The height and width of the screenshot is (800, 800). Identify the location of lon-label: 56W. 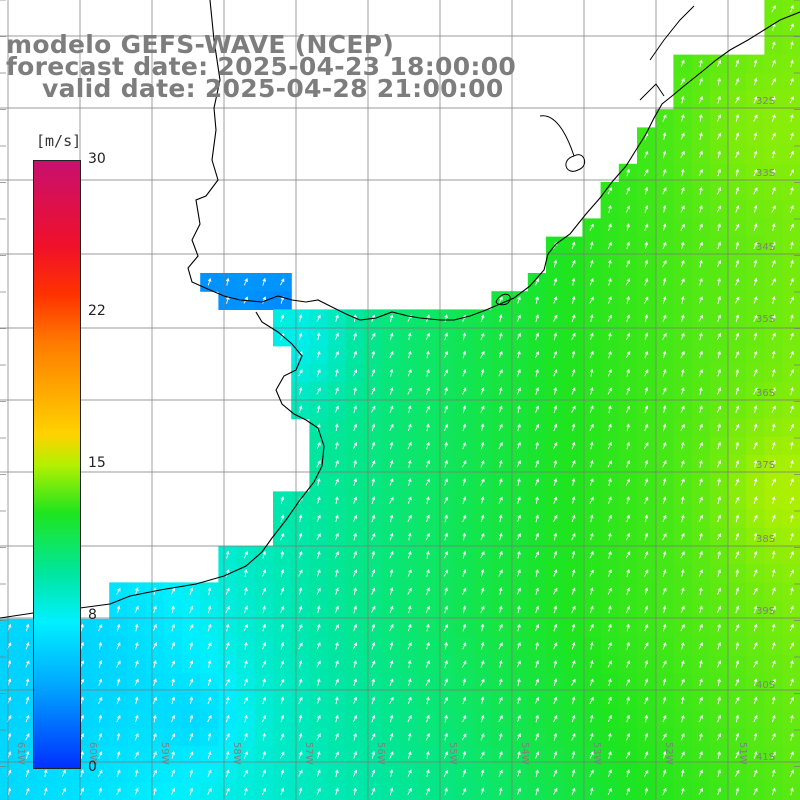
(380, 753).